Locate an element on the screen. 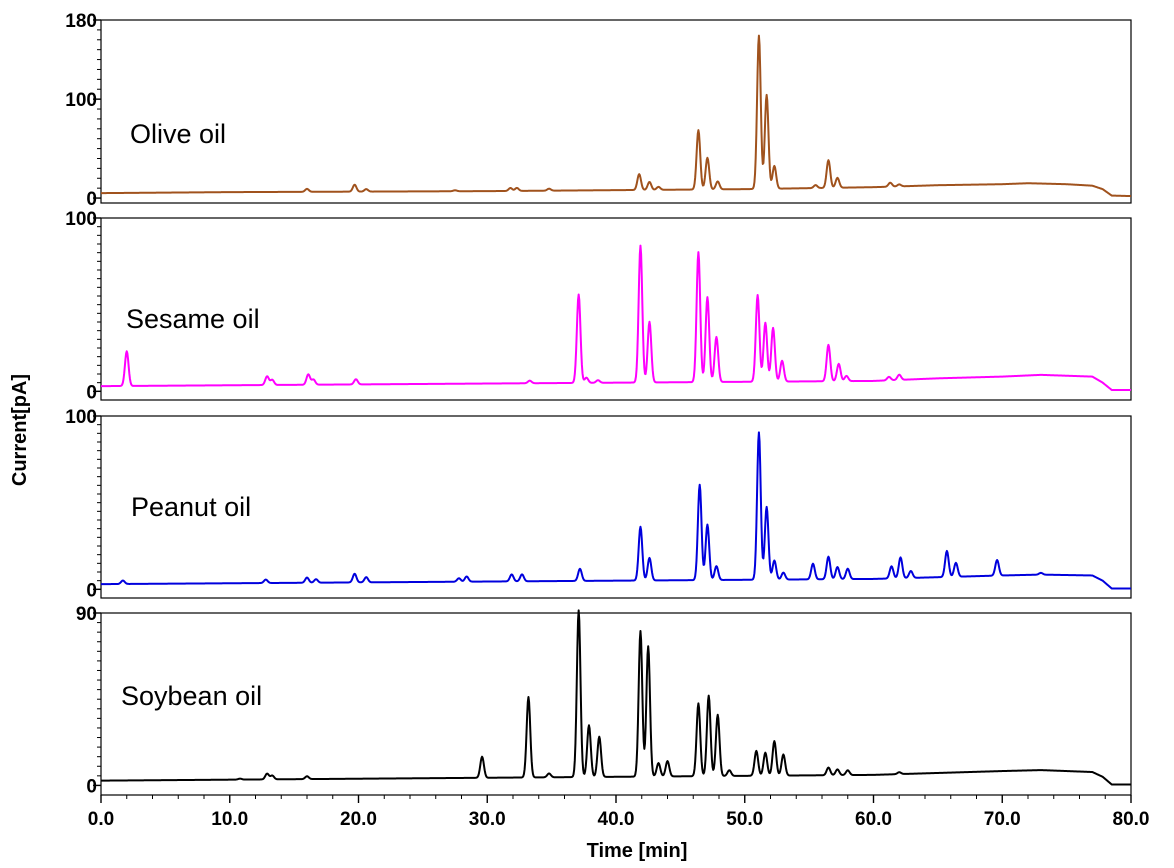 Image resolution: width=1174 pixels, height=868 pixels. trace-name-label: Soybean oil is located at coordinates (191, 696).